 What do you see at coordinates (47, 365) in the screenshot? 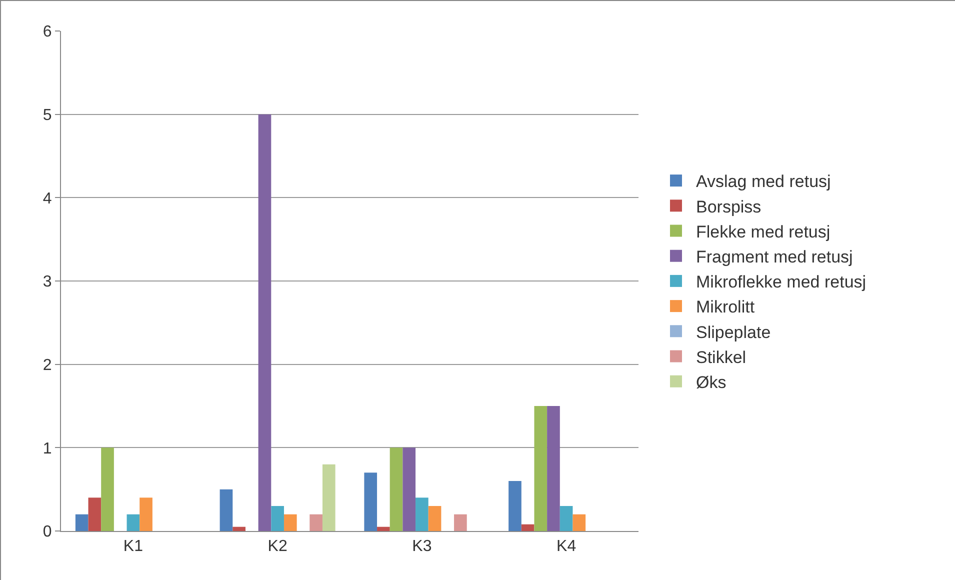
I see `y-tick-label: 2` at bounding box center [47, 365].